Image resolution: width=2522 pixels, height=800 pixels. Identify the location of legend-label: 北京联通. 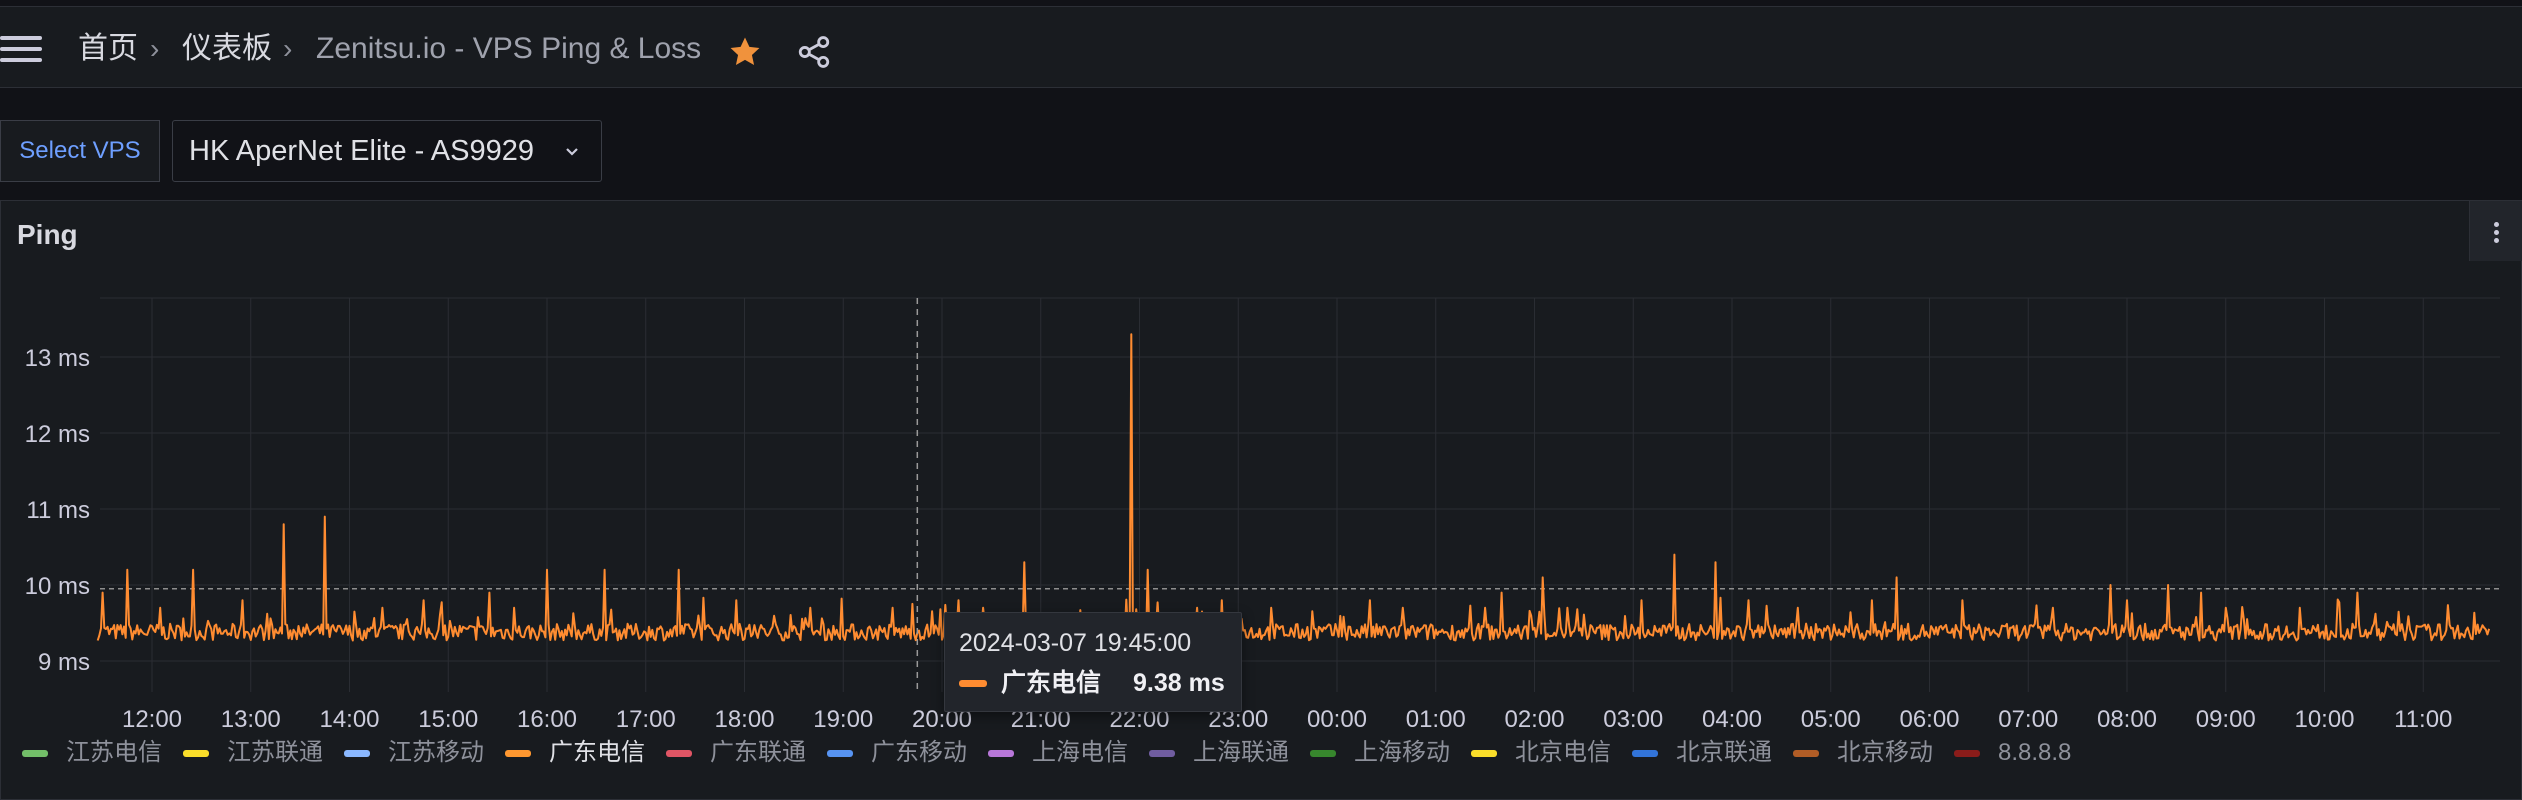
(1724, 752).